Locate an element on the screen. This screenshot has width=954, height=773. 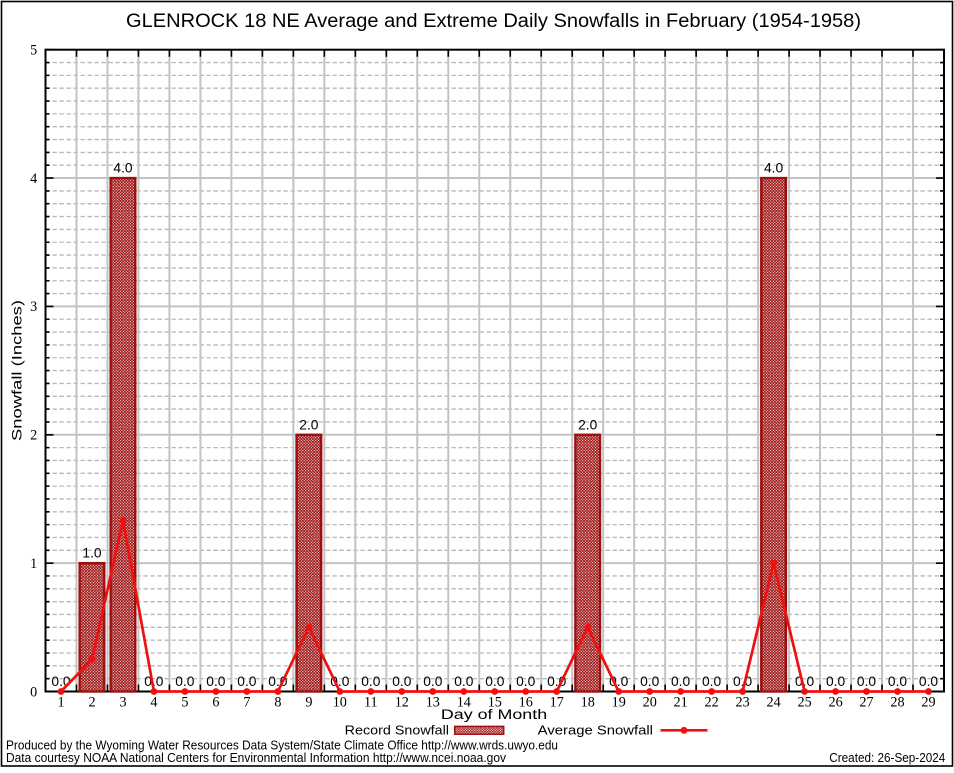
svg-text: 11 is located at coordinates (371, 702).